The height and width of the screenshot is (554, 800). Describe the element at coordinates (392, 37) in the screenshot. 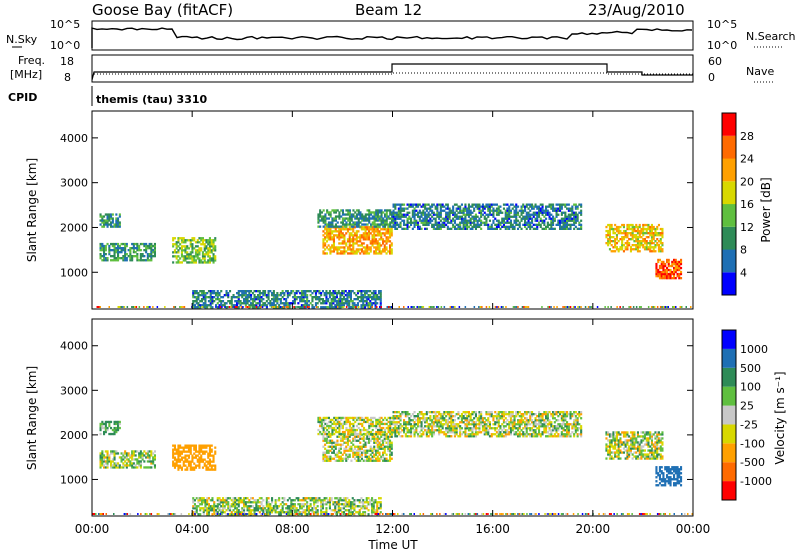

I see `nsky-series-line` at that location.